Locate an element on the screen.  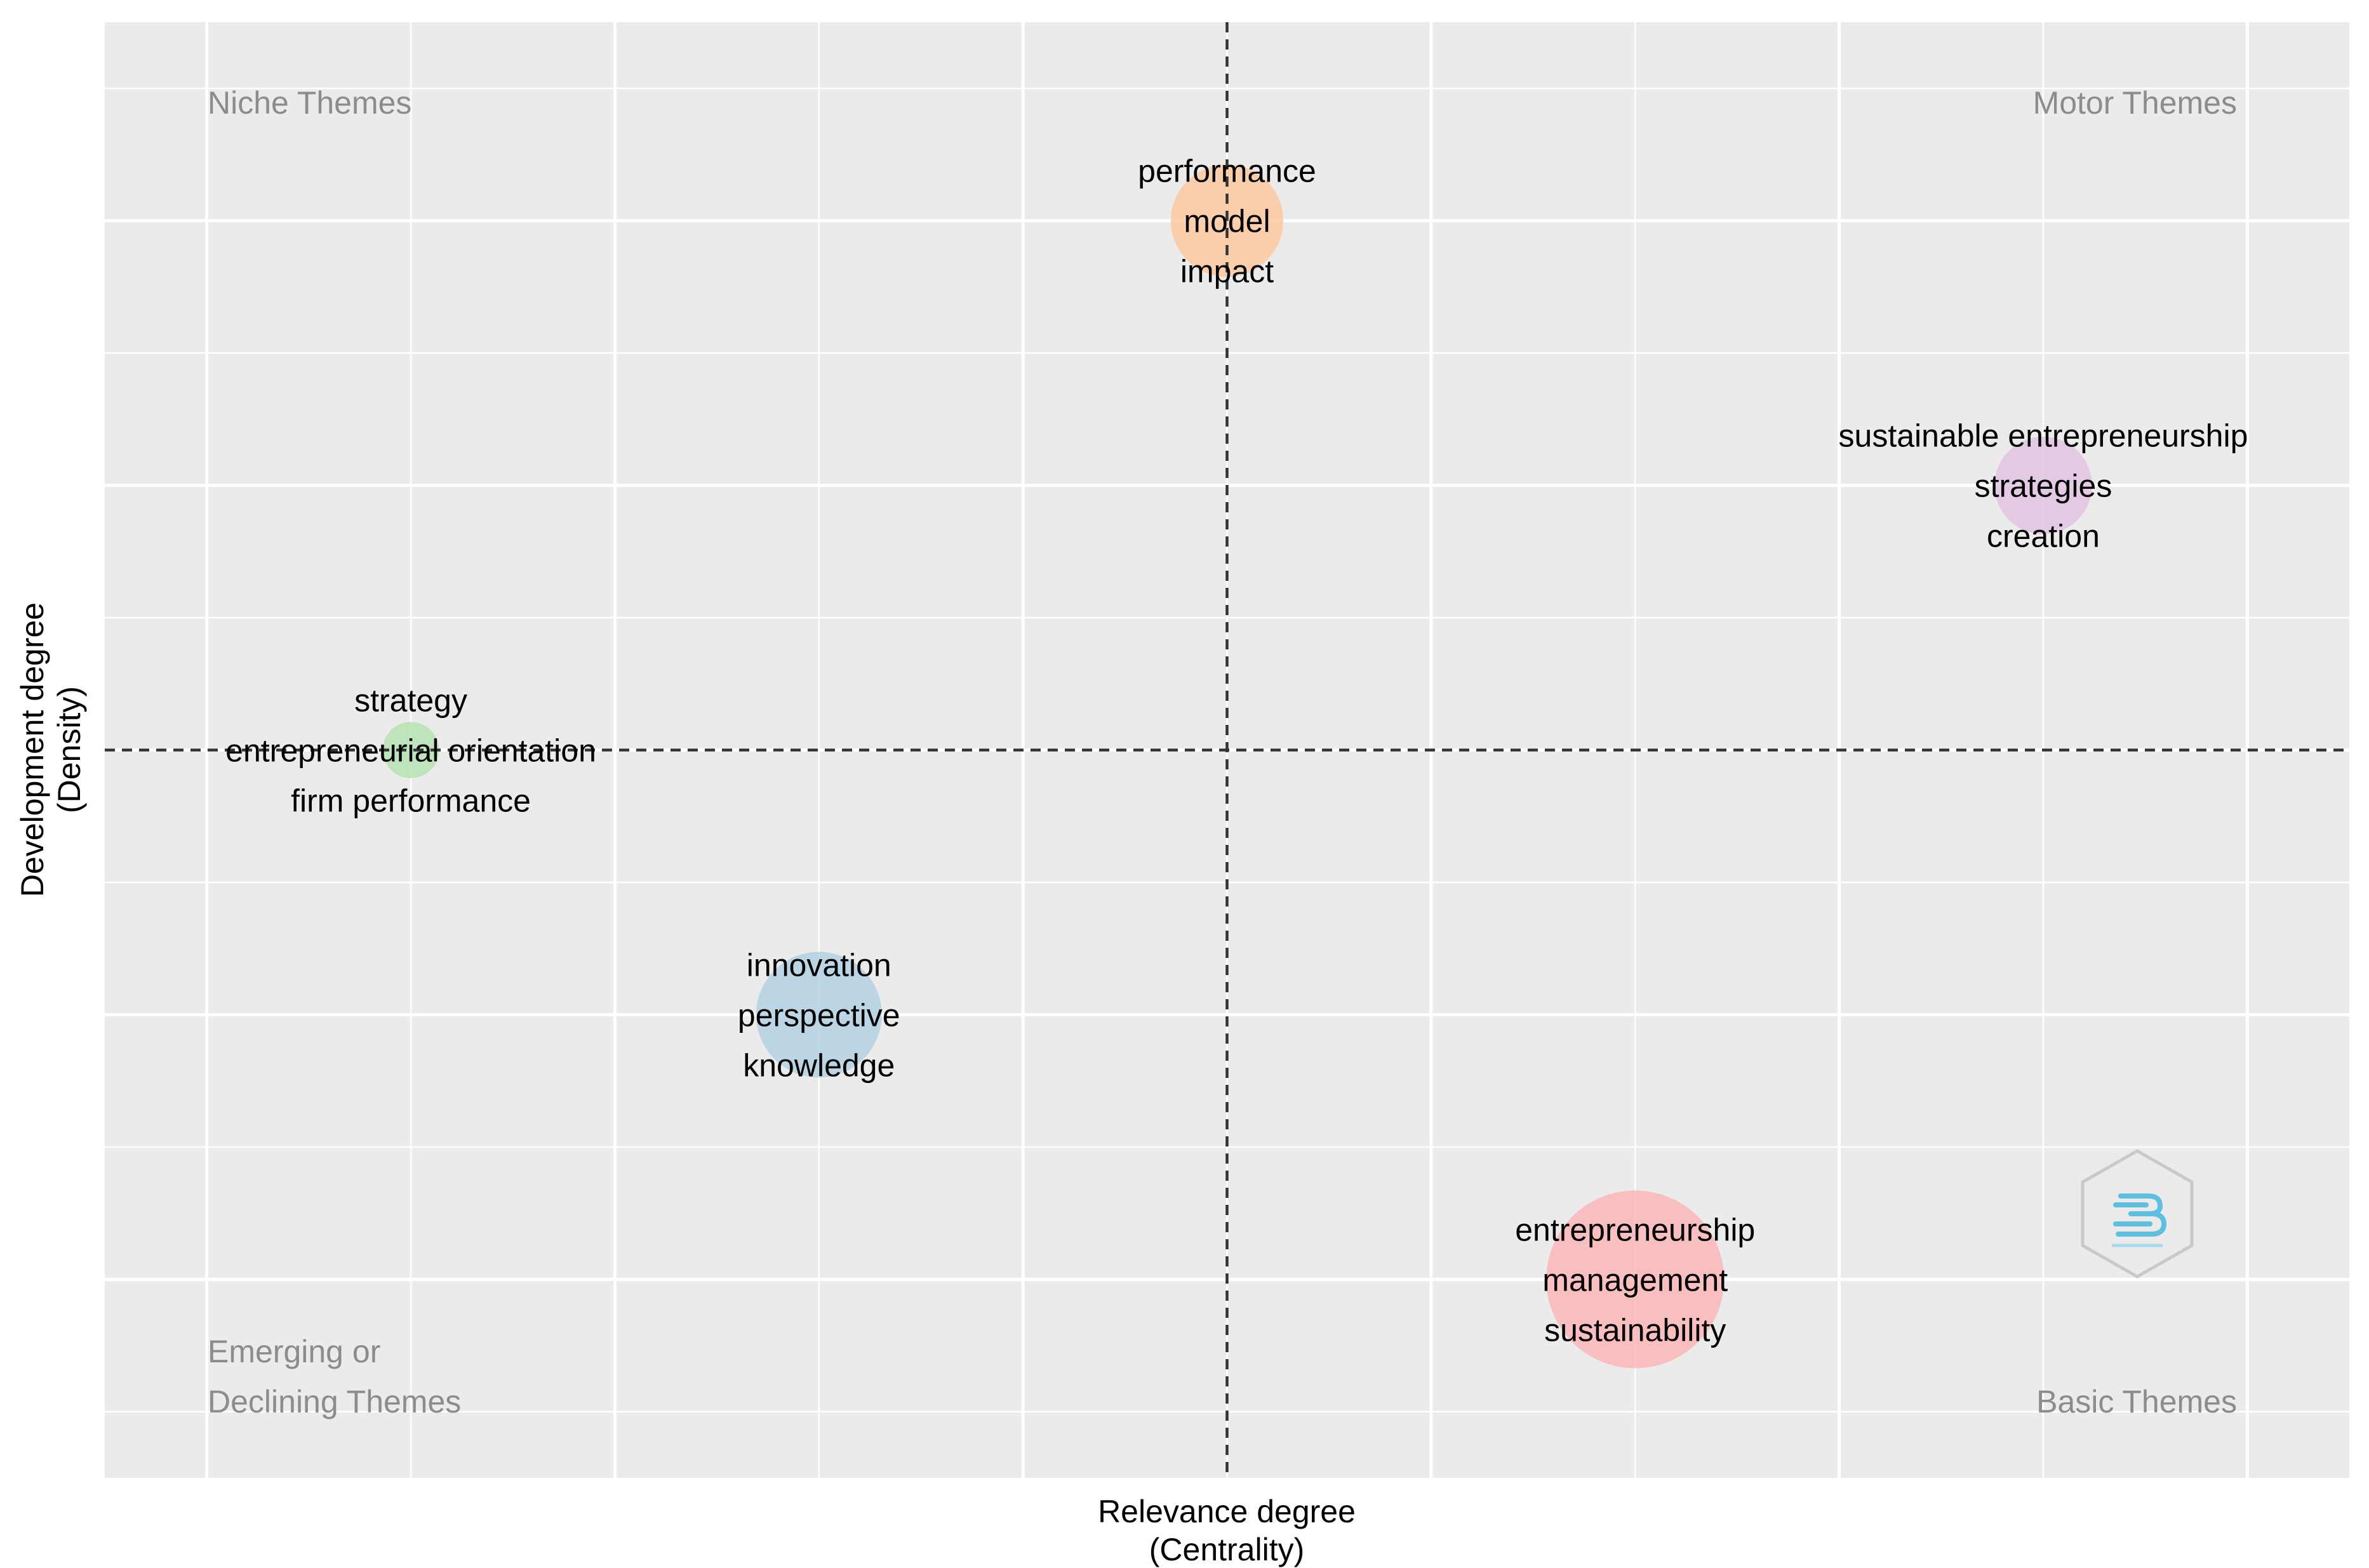
quadrant-label-niche: Niche Themes is located at coordinates (309, 103).